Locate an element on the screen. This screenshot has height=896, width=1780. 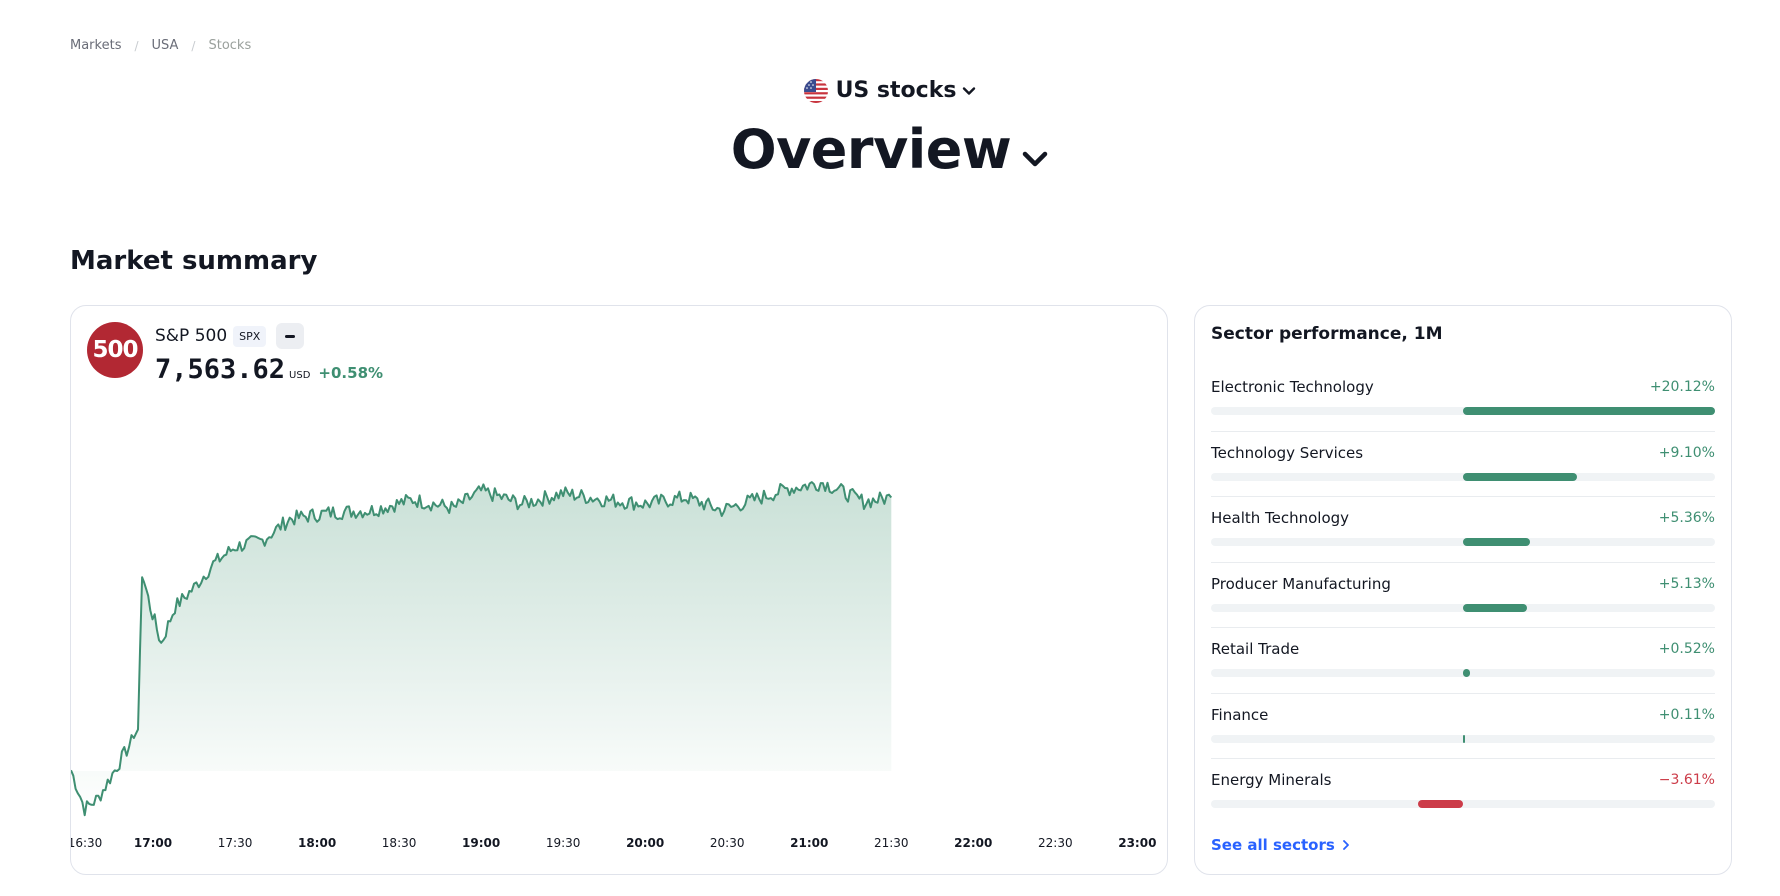
chevron-right-icon is located at coordinates (1345, 845).